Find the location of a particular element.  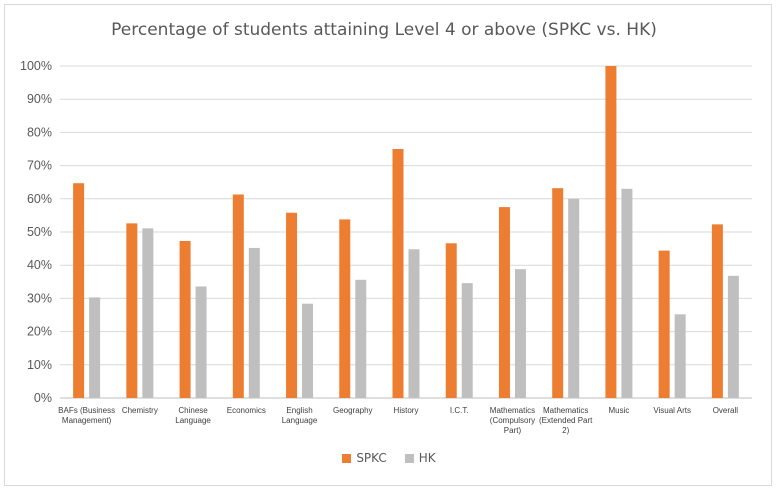

y-tick-label: 100% is located at coordinates (36, 66).